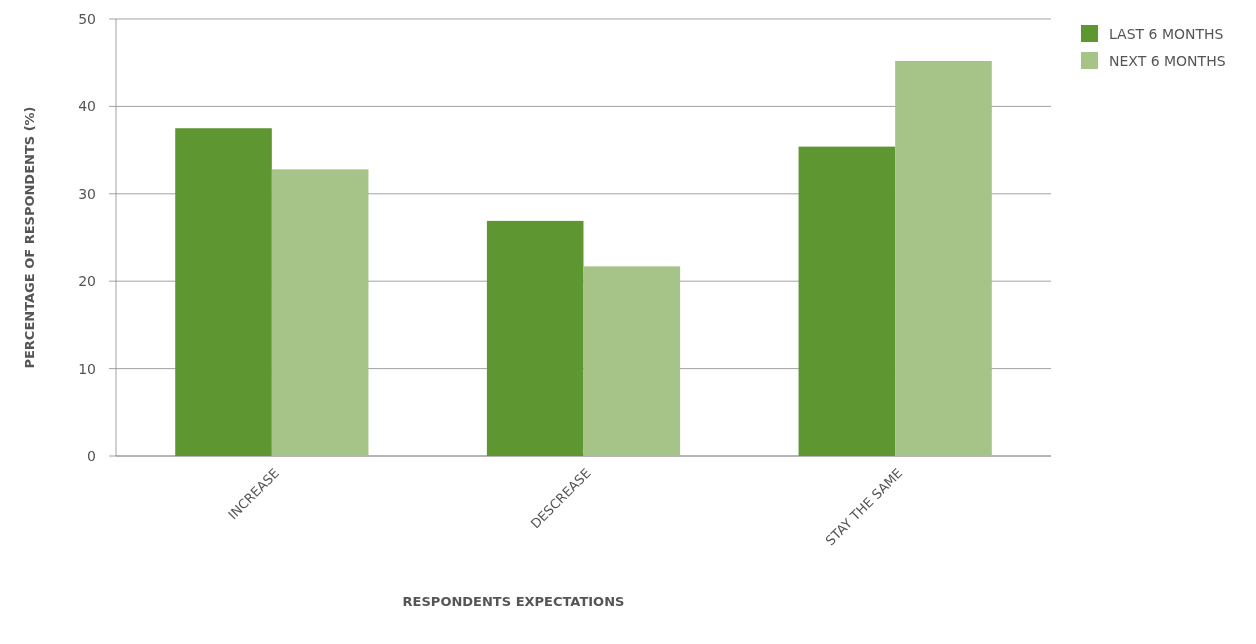 Image resolution: width=1256 pixels, height=644 pixels. Describe the element at coordinates (87, 368) in the screenshot. I see `y-tick-label: 10` at that location.